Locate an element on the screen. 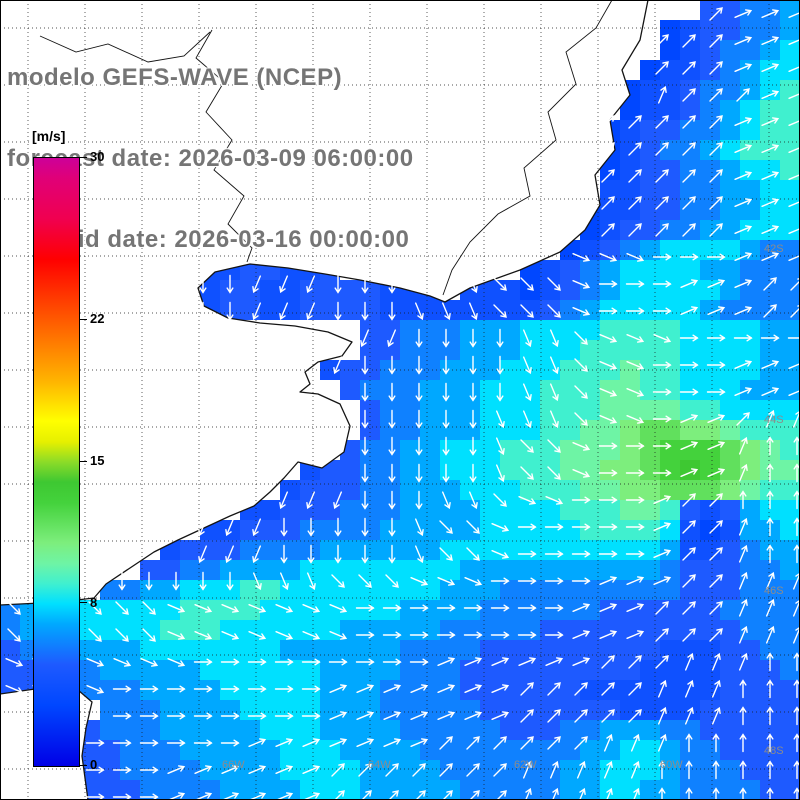 The height and width of the screenshot is (800, 800). latitude-label: 46S is located at coordinates (774, 591).